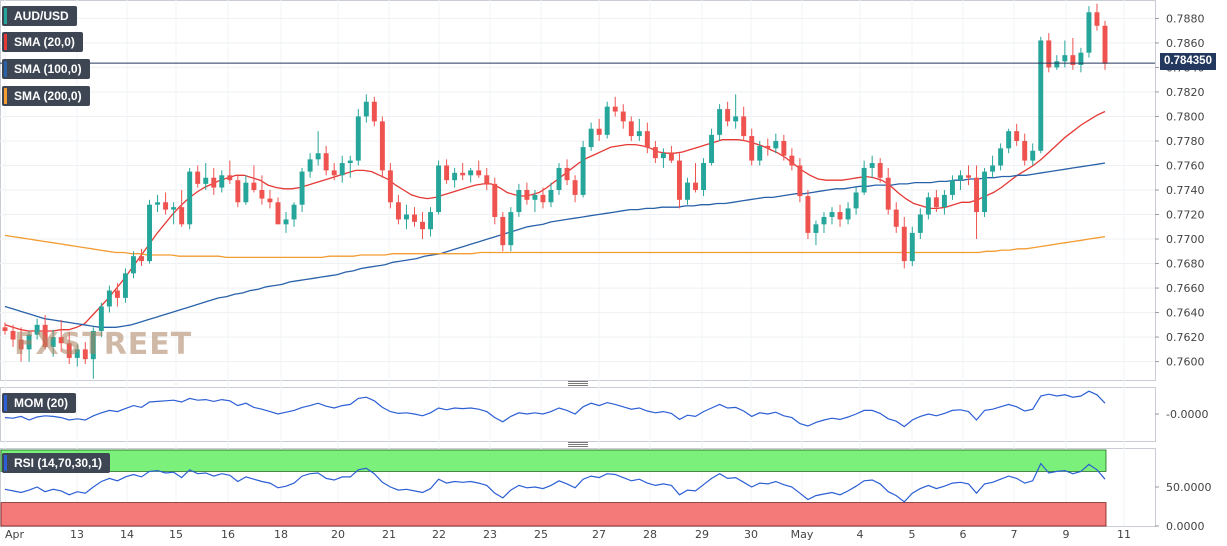 This screenshot has width=1227, height=546. What do you see at coordinates (963, 534) in the screenshot?
I see `time-x-tick-label: 6` at bounding box center [963, 534].